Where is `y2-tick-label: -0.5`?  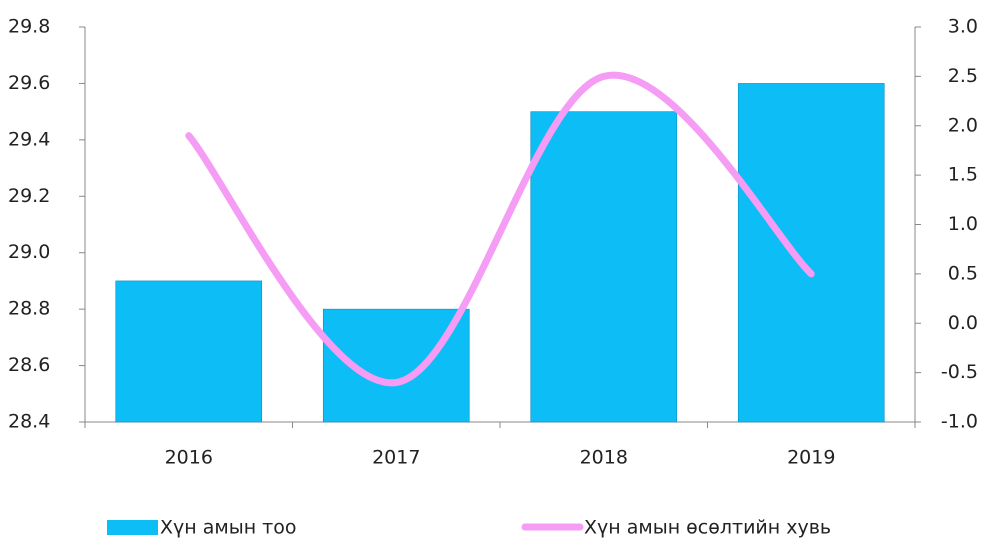 y2-tick-label: -0.5 is located at coordinates (959, 372).